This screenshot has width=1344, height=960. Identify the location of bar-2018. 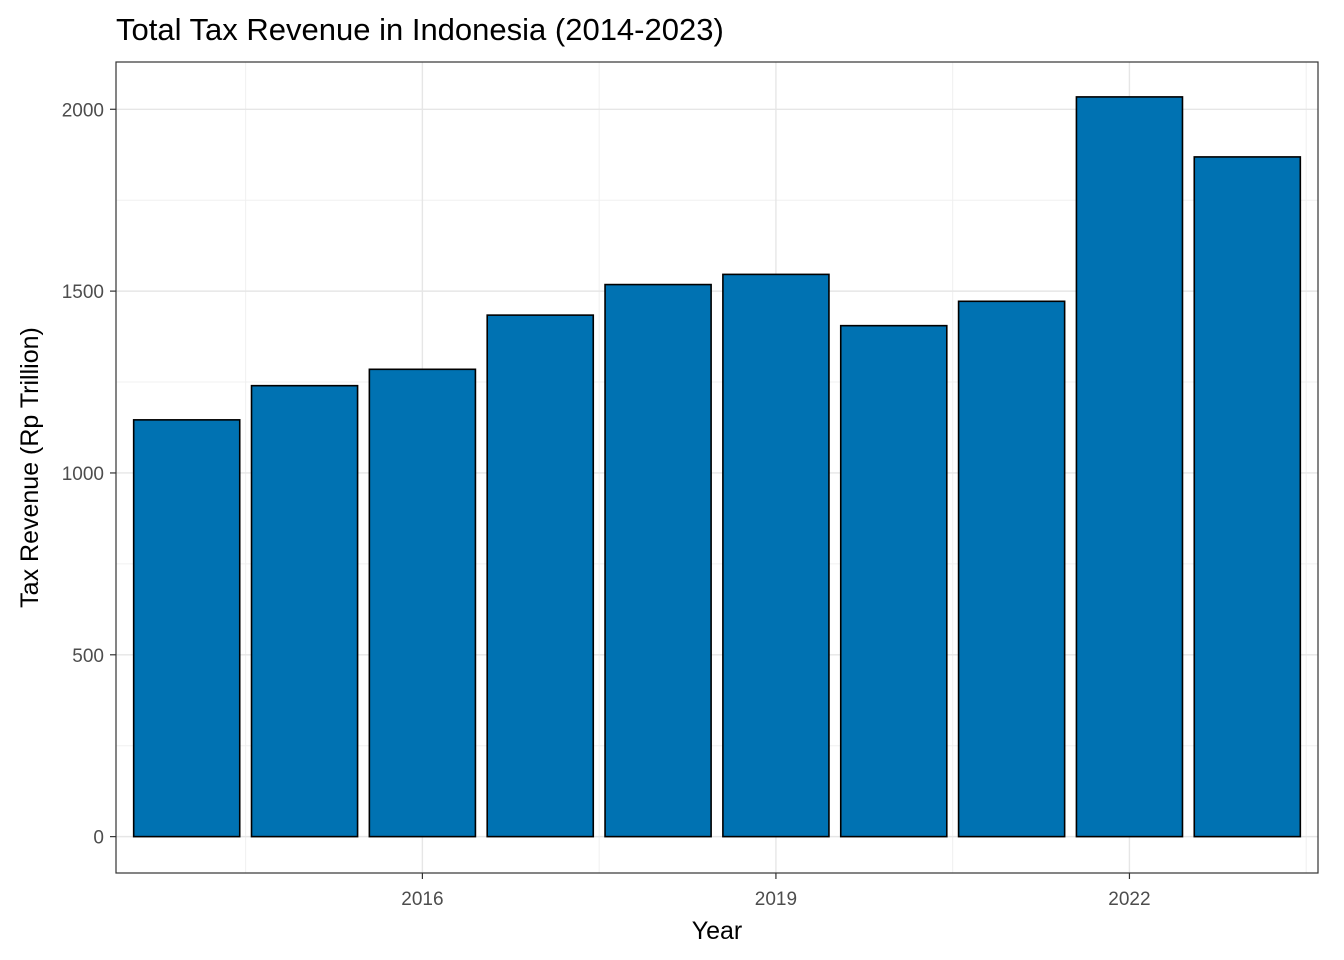
(658, 560).